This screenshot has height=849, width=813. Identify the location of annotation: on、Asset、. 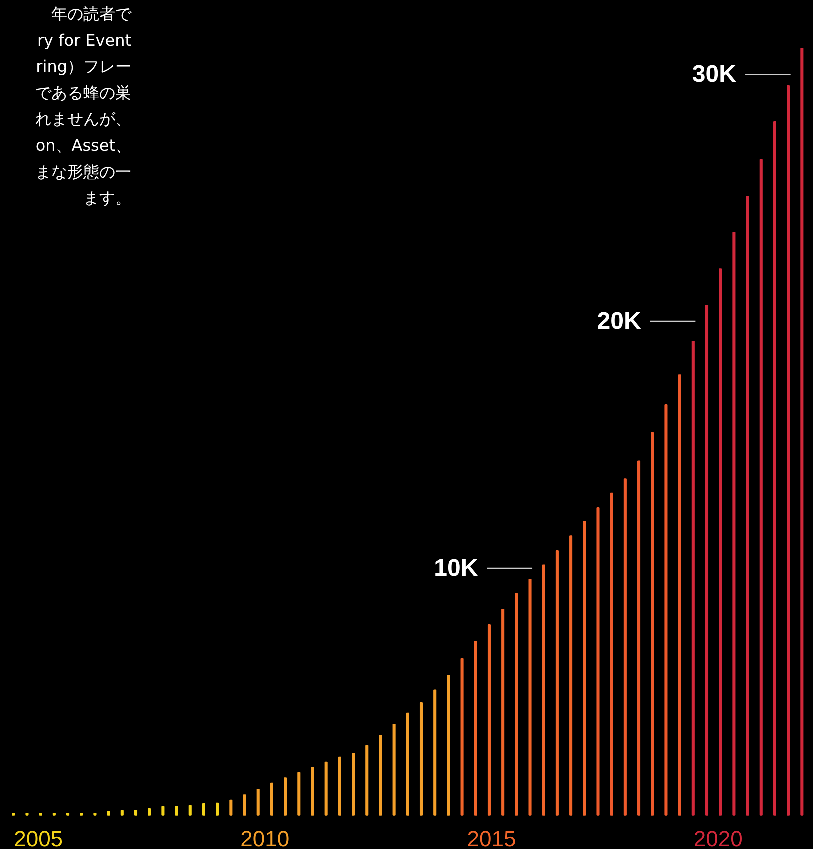
(84, 145).